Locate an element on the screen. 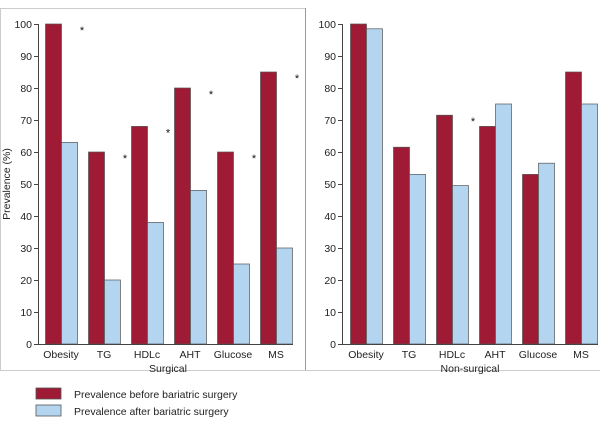 The image size is (600, 428). x-axis-title-surgical: Surgical is located at coordinates (168, 369).